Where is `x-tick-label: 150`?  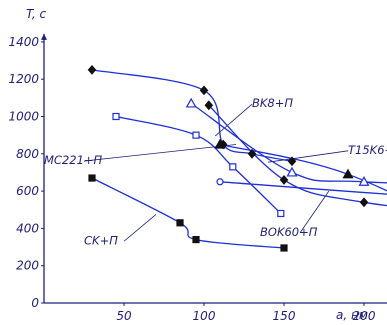 x-tick-label: 150 is located at coordinates (284, 316).